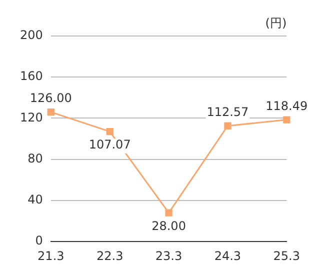  Describe the element at coordinates (286, 255) in the screenshot. I see `x-tick-label: 25.3` at that location.